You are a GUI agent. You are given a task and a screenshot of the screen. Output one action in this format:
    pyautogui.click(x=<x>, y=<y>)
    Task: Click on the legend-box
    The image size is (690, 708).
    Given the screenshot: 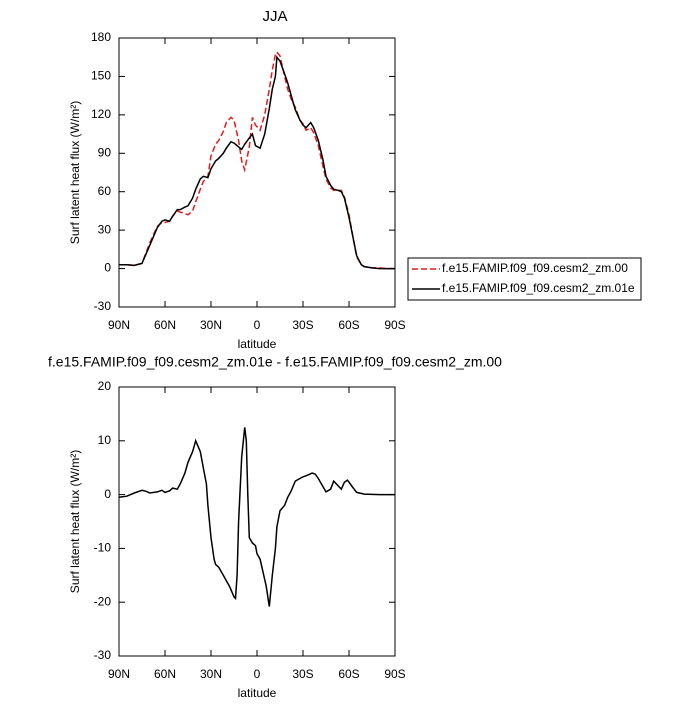 What is the action you would take?
    pyautogui.click(x=524, y=279)
    